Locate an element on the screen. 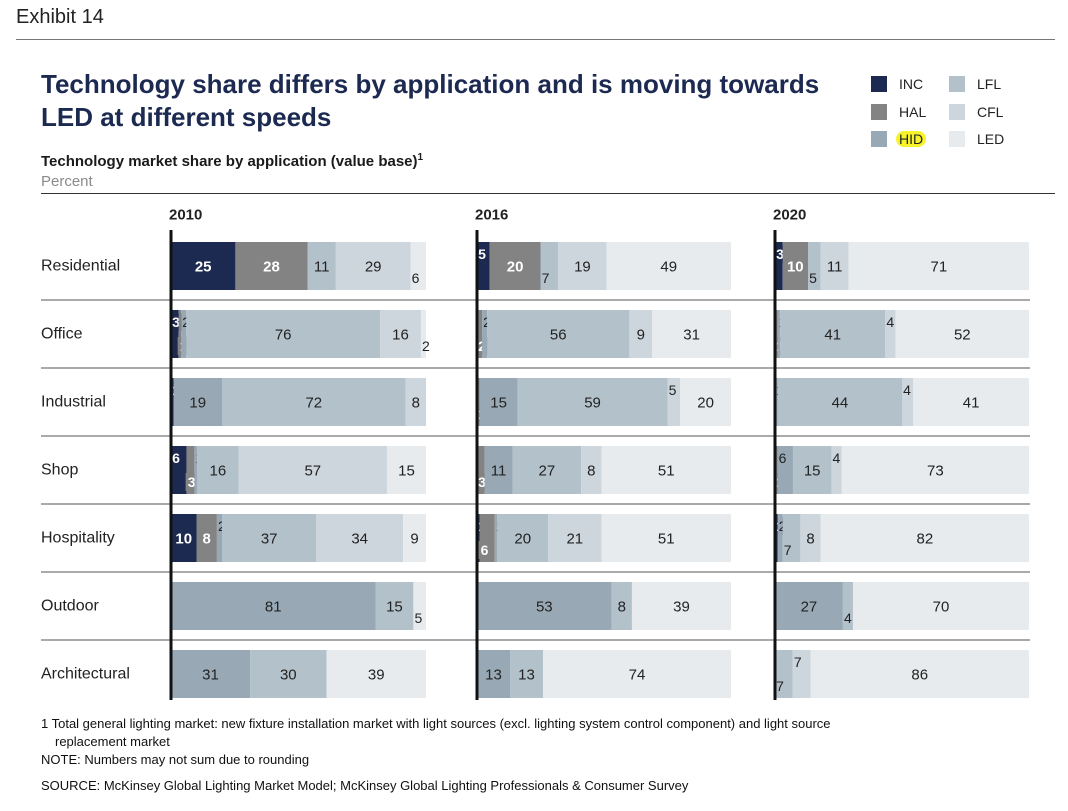  data-label-2016-industrial-hid: 15 is located at coordinates (498, 403).